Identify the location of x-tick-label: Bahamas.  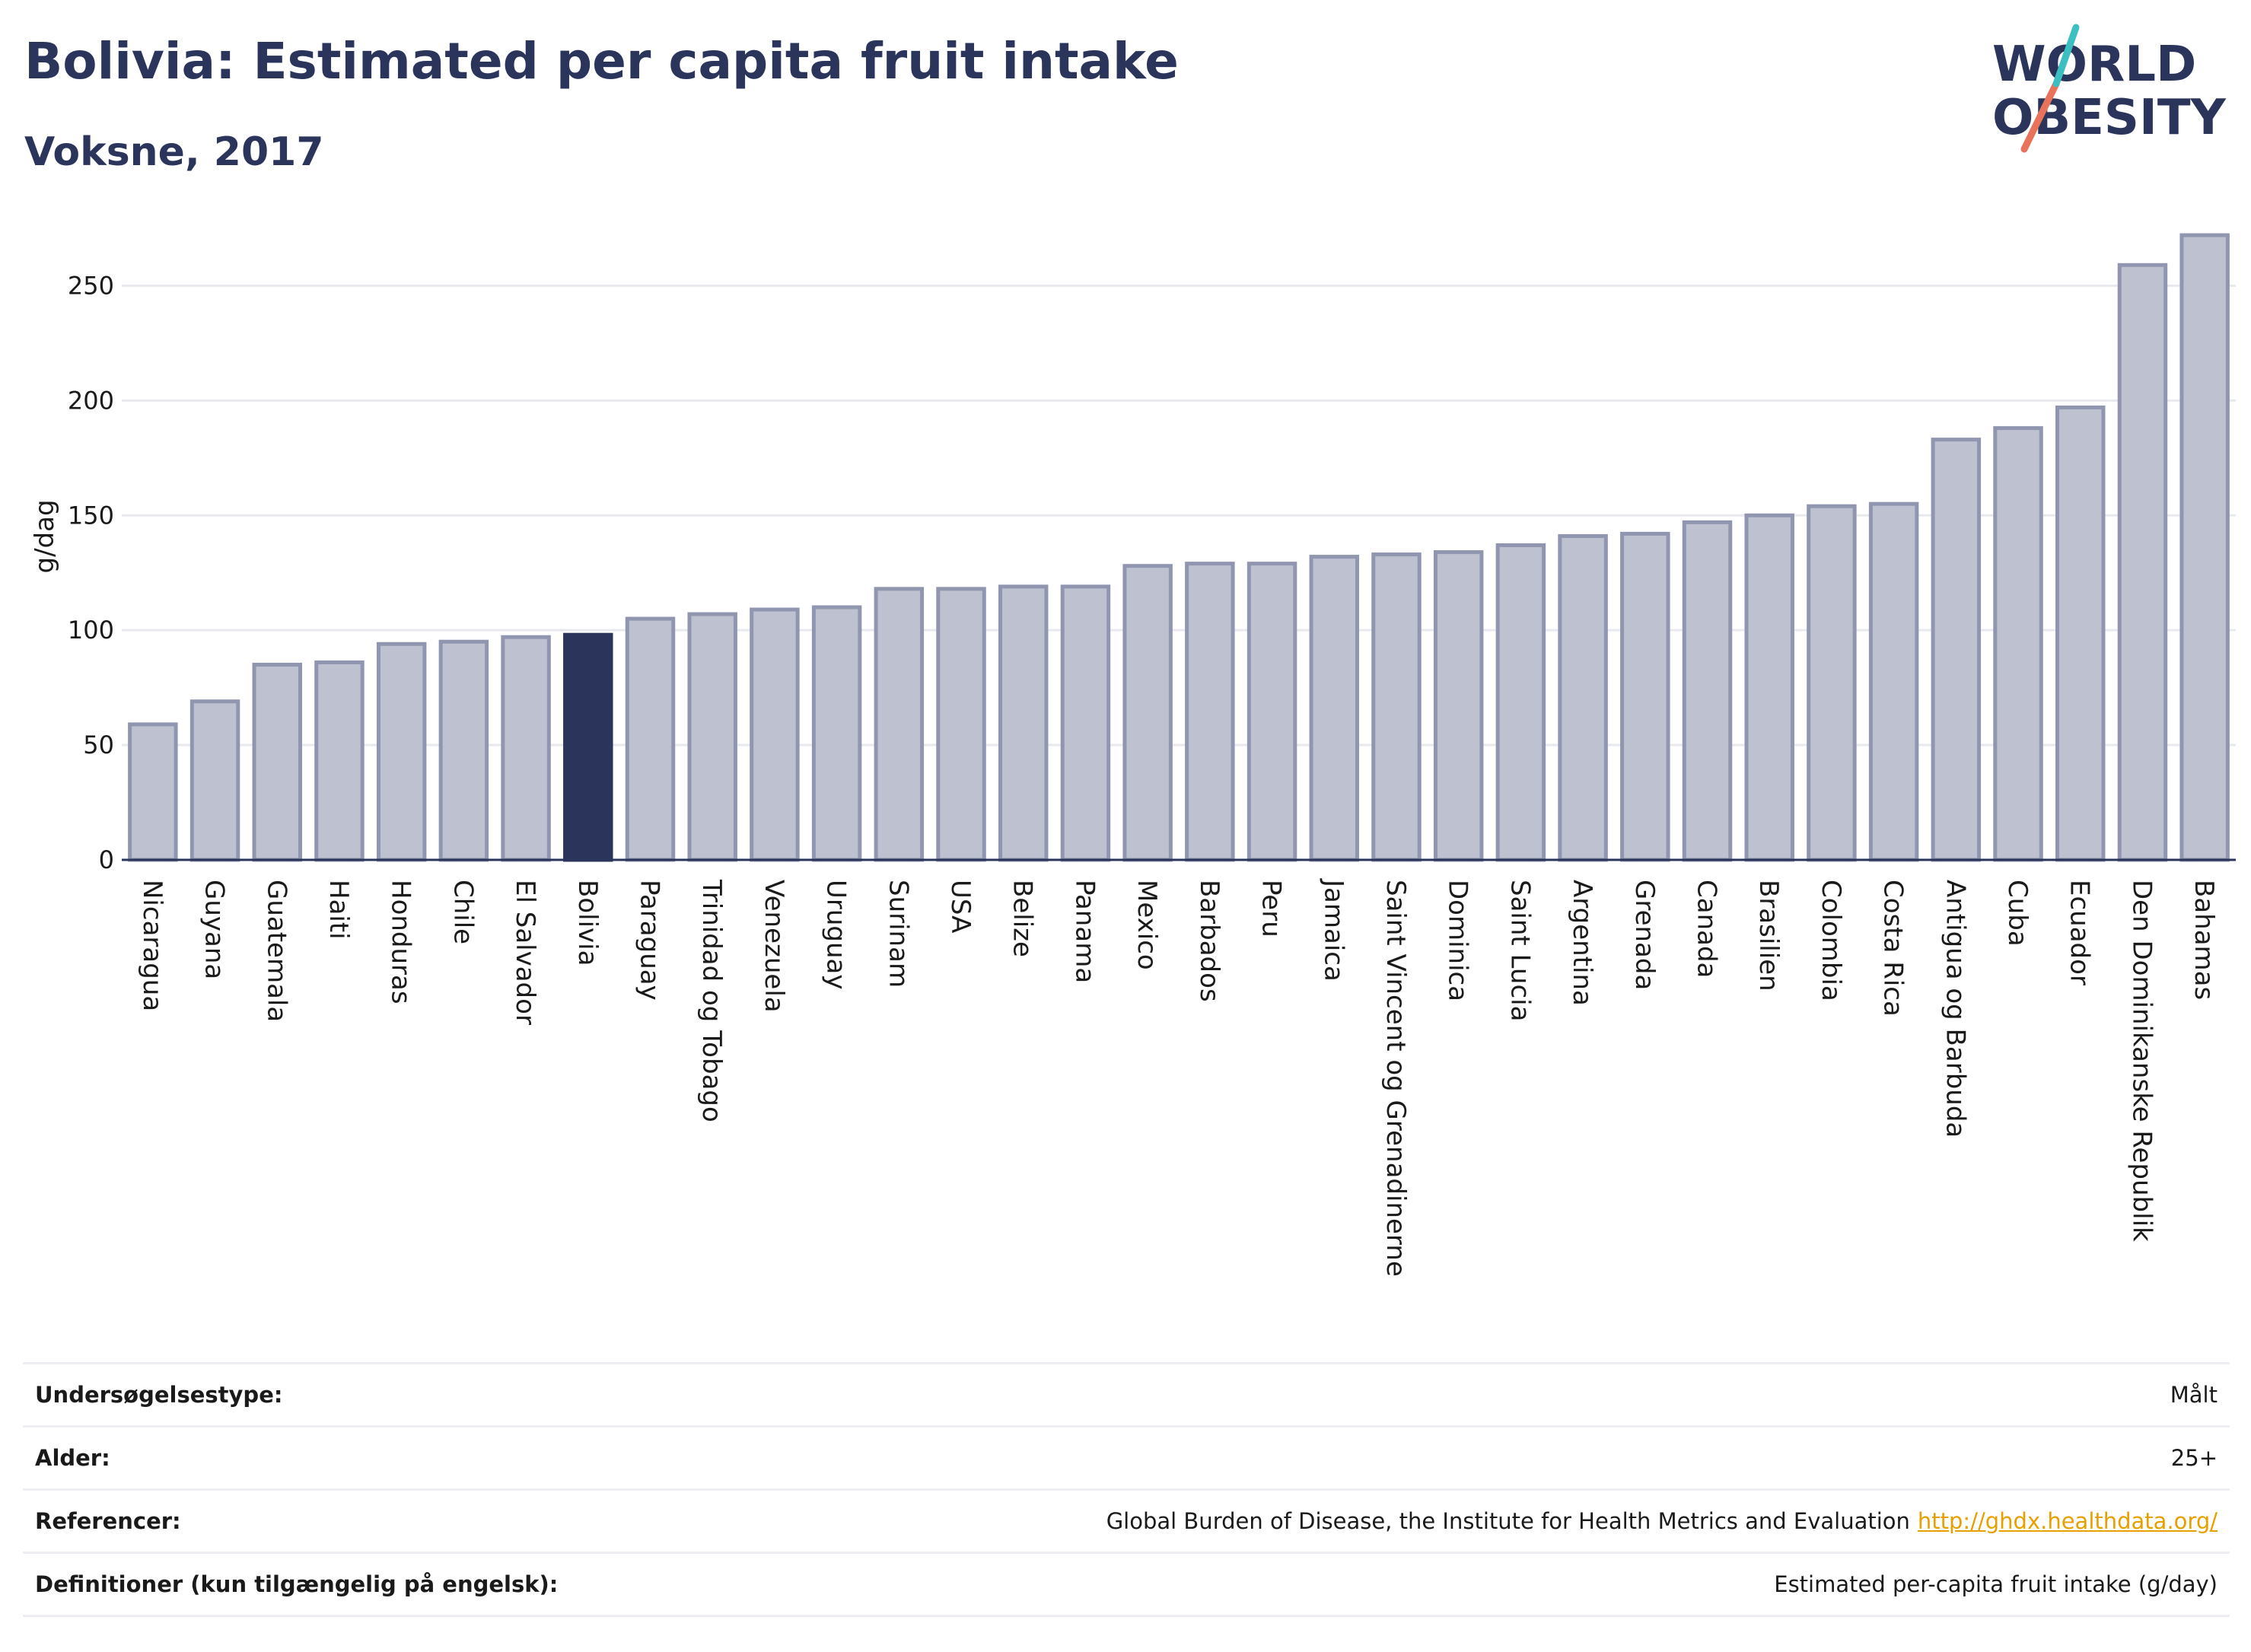
(2204, 940).